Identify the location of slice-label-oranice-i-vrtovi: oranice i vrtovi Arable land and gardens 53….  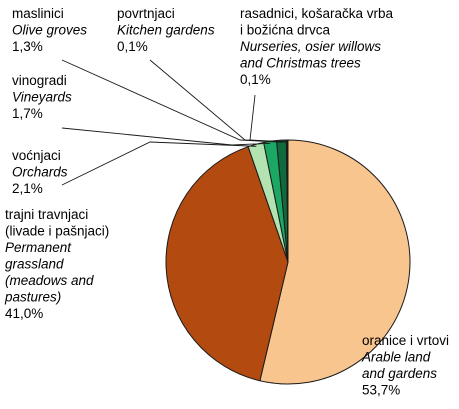
(405, 365).